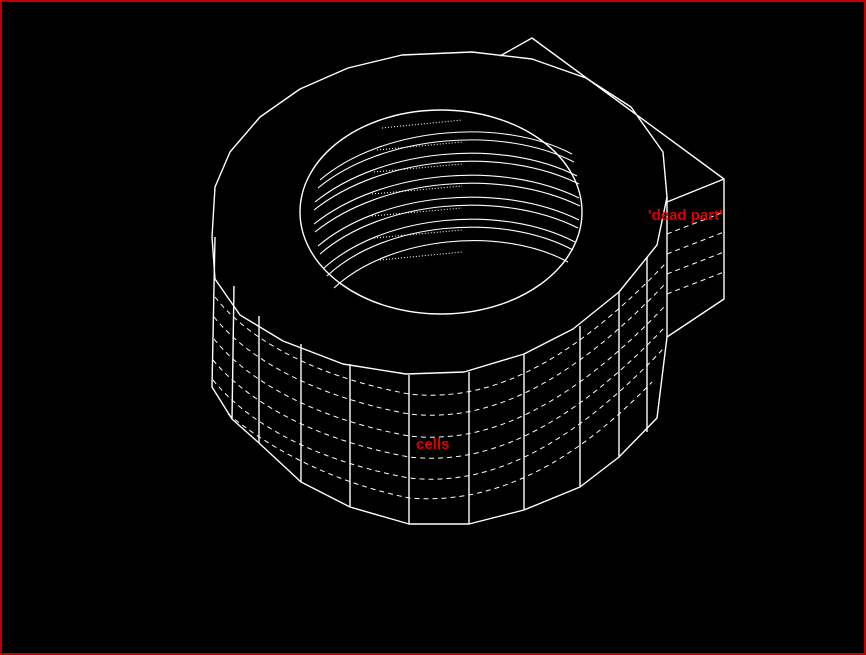 This screenshot has height=655, width=866. What do you see at coordinates (612, 187) in the screenshot?
I see `dead-part-block` at bounding box center [612, 187].